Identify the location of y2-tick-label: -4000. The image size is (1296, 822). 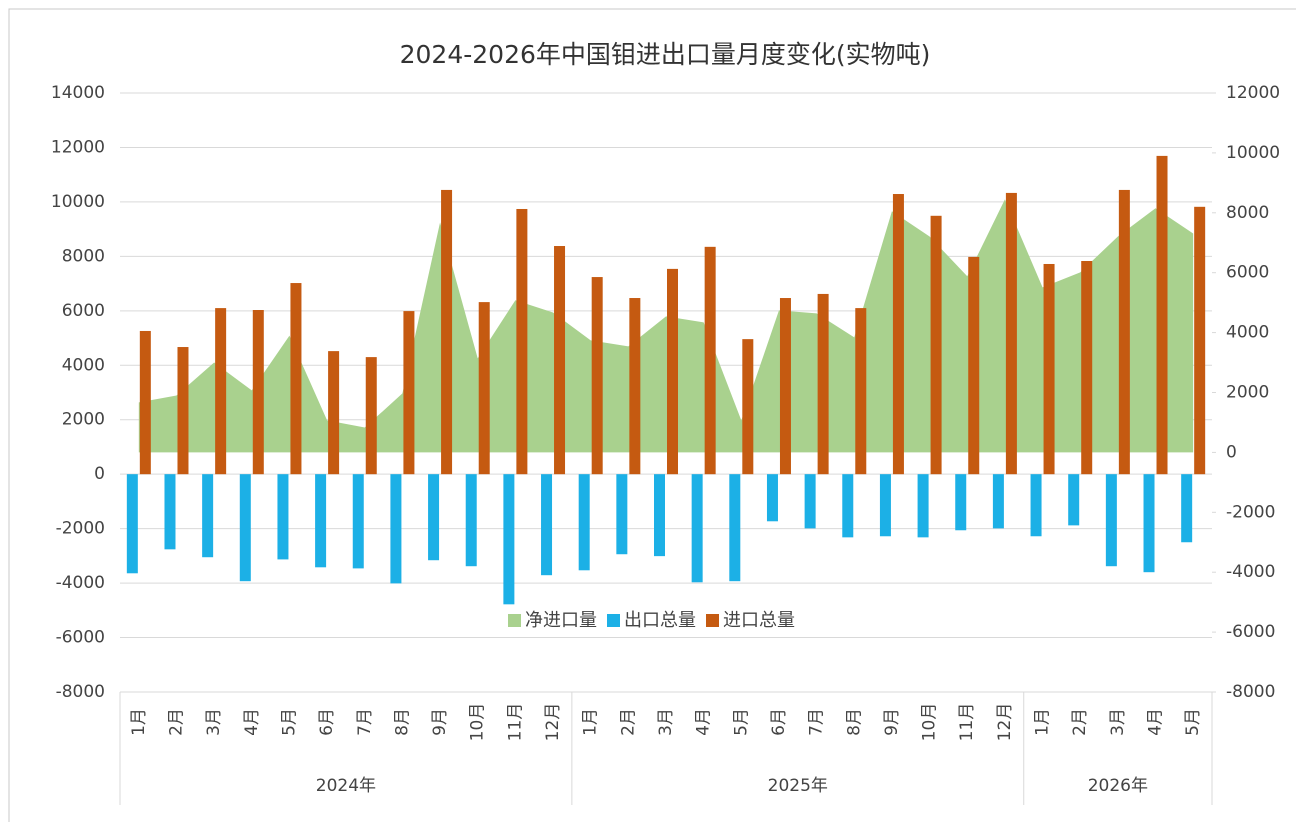
(1250, 572).